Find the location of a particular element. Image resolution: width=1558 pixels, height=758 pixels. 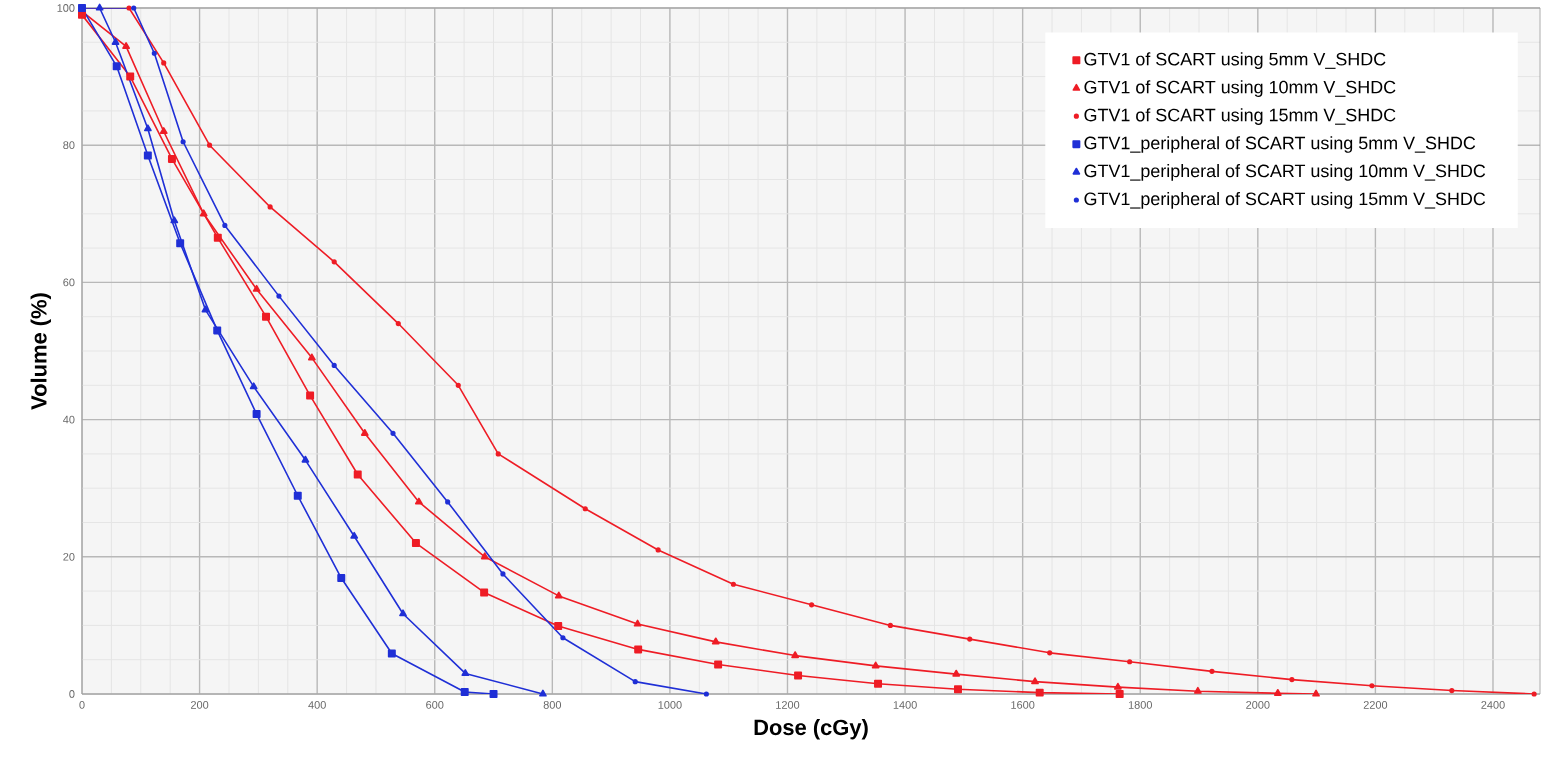

legend-label: GTV1 of SCART using 15mm V_SHDC is located at coordinates (1240, 116).